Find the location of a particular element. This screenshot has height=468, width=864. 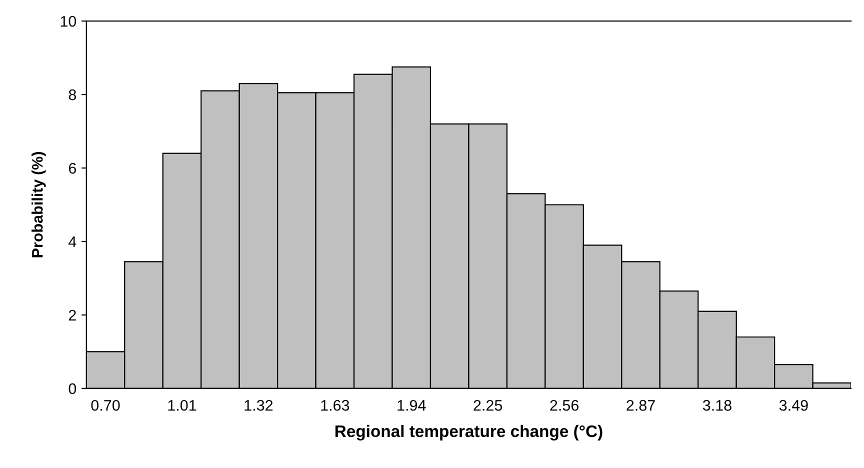

y-tick-label: 10 is located at coordinates (68, 21).